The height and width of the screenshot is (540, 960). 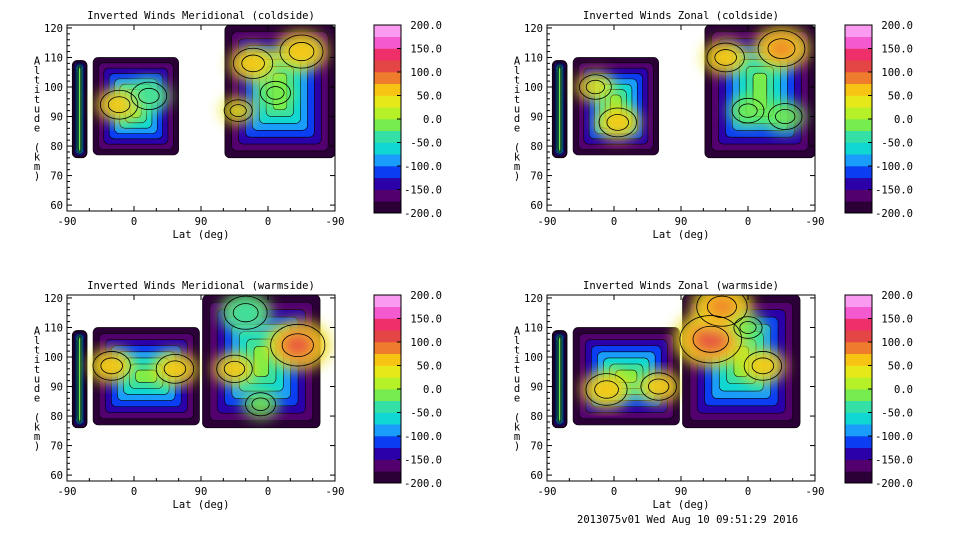 I want to click on colorbar-tick-label: -50.0, so click(x=426, y=414).